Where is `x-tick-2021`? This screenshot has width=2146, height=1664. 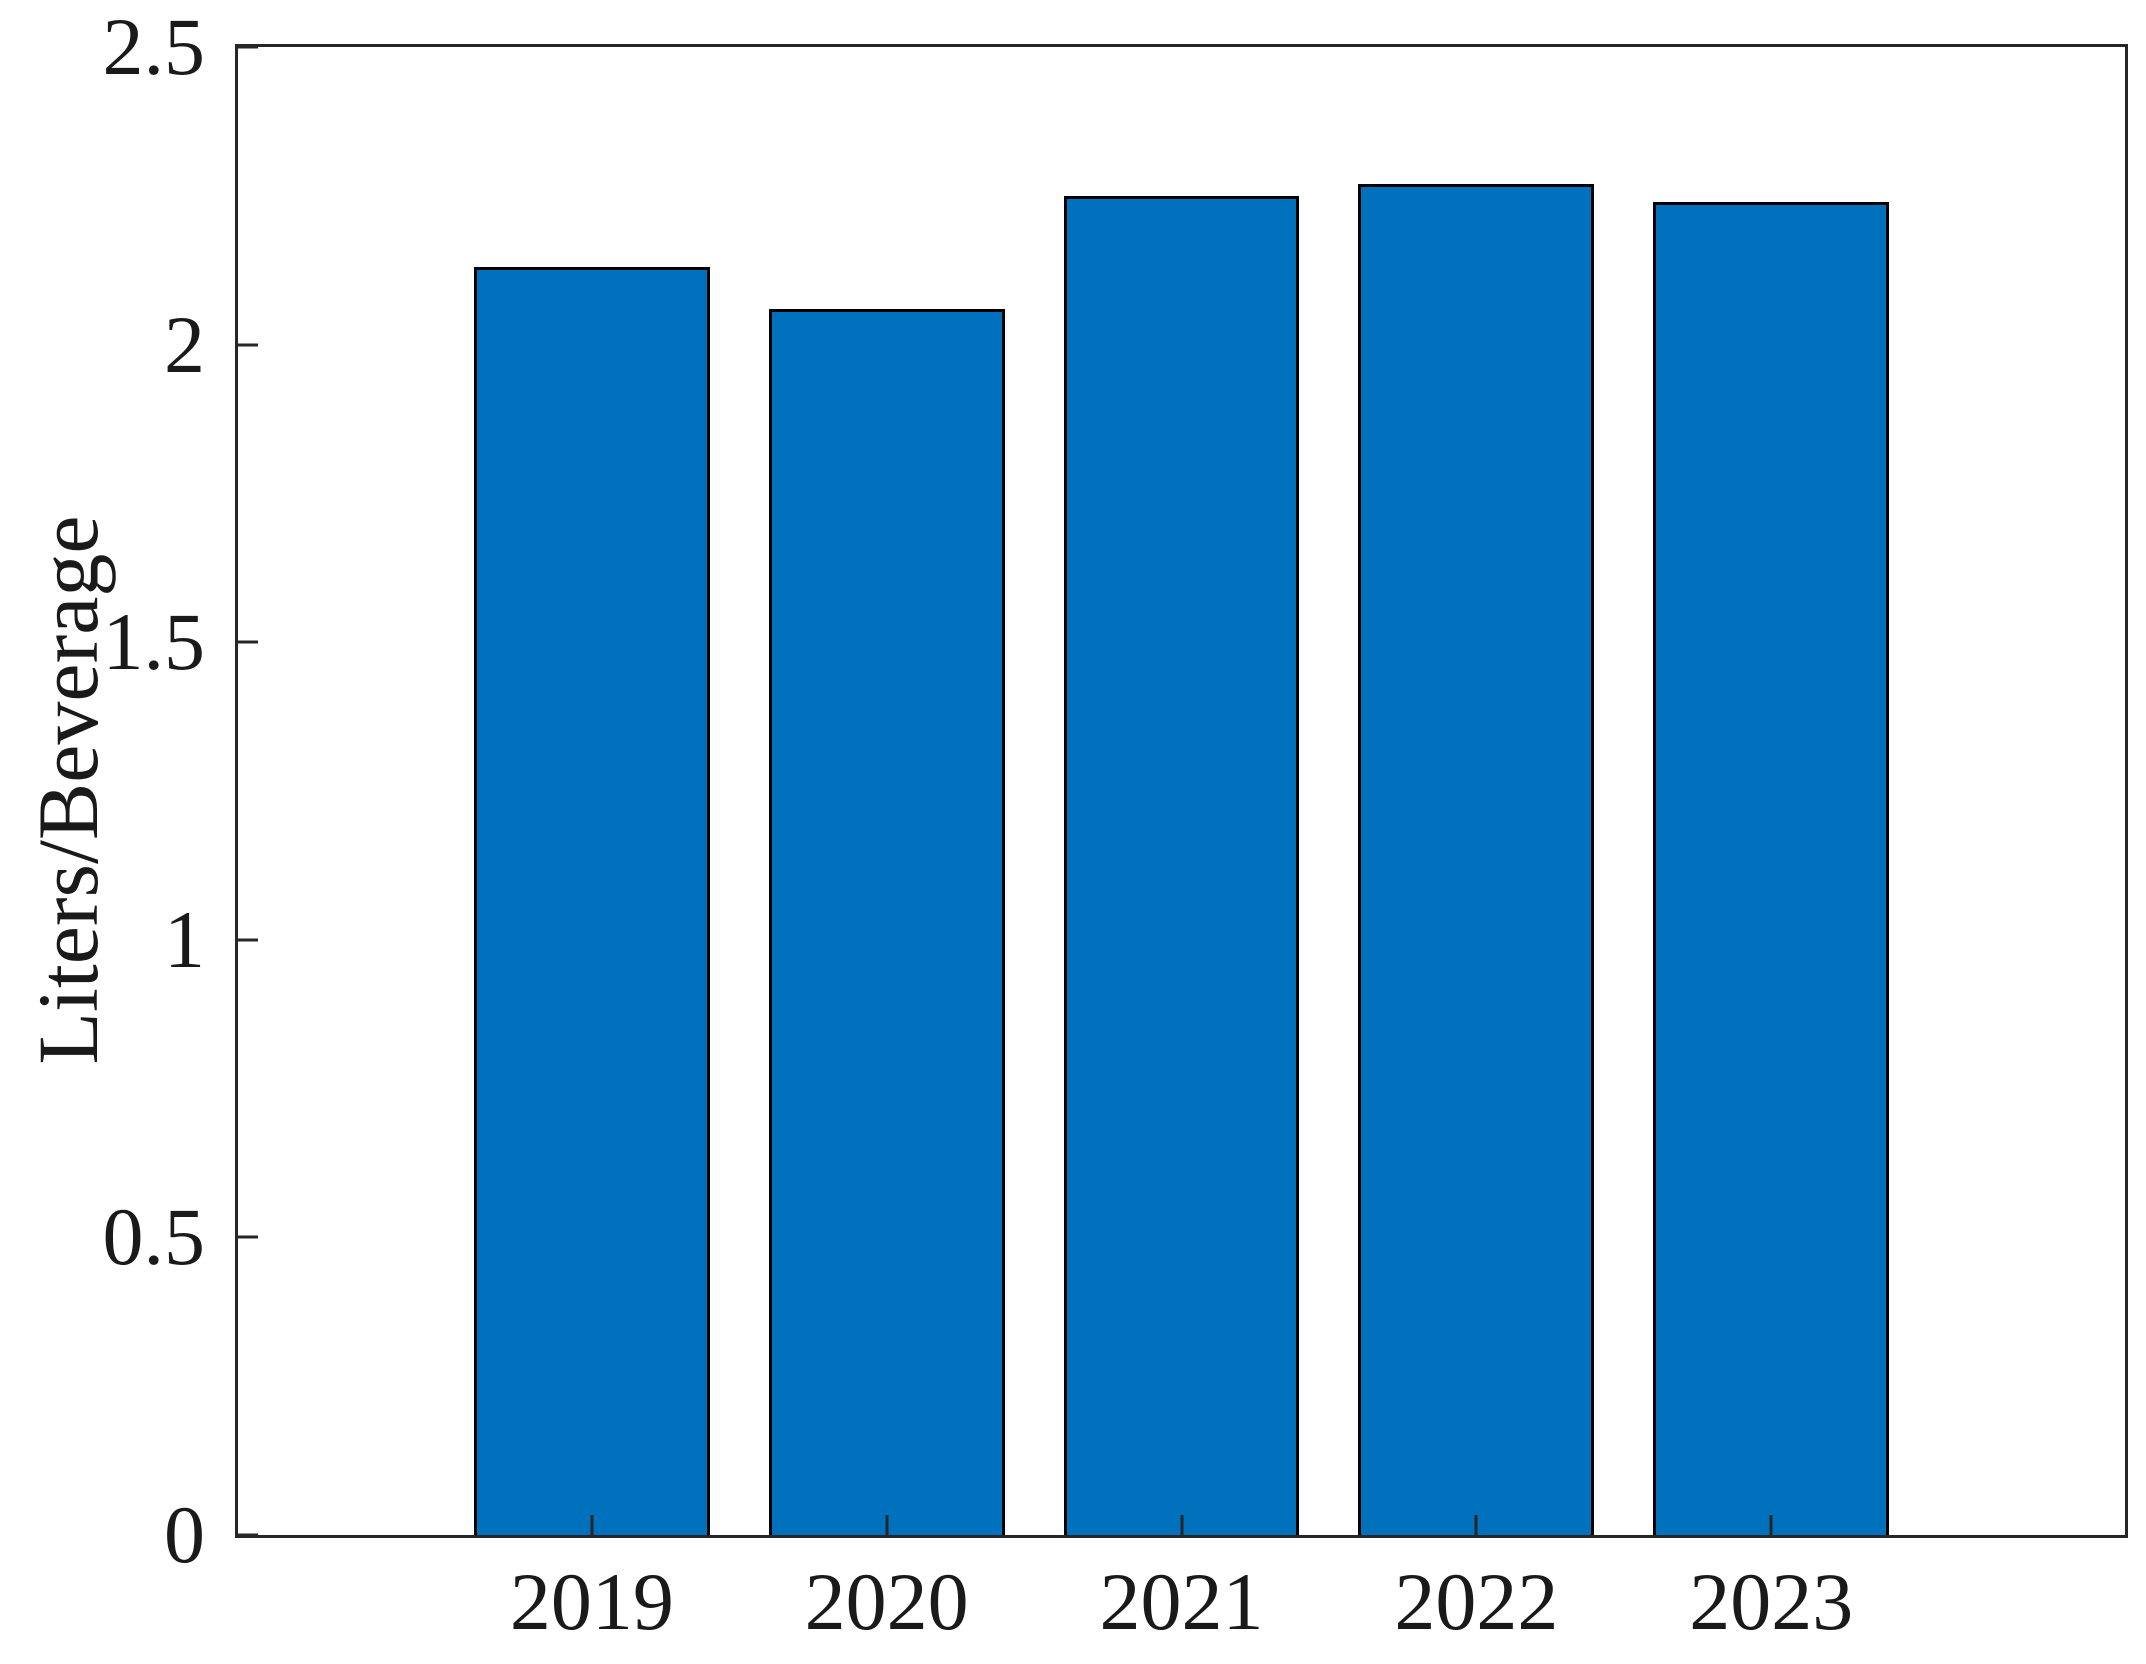
x-tick-2021 is located at coordinates (1181, 1525).